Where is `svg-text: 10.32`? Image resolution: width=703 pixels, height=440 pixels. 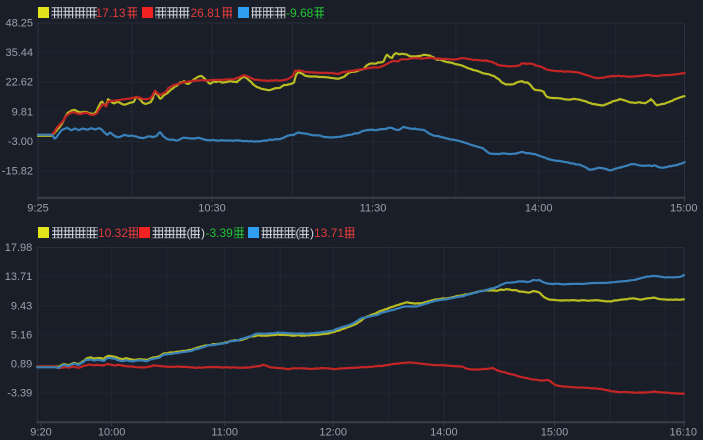
svg-text: 10.32 is located at coordinates (113, 233).